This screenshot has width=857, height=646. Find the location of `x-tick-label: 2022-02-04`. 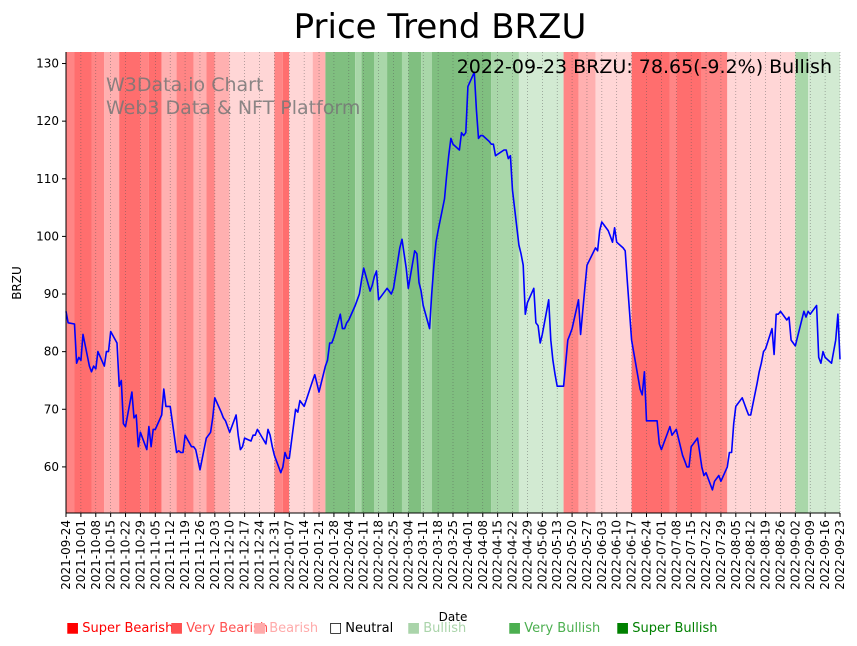

x-tick-label: 2022-02-04 is located at coordinates (349, 555).